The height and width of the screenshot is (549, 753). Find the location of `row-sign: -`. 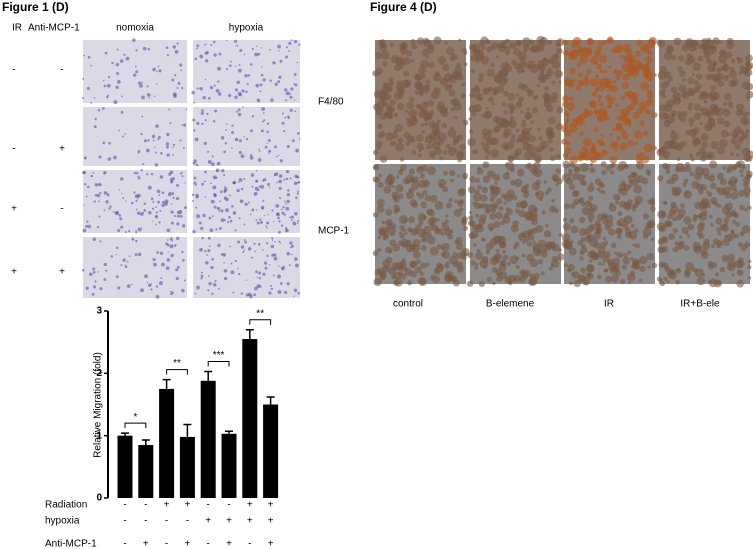

row-sign: - is located at coordinates (61, 70).